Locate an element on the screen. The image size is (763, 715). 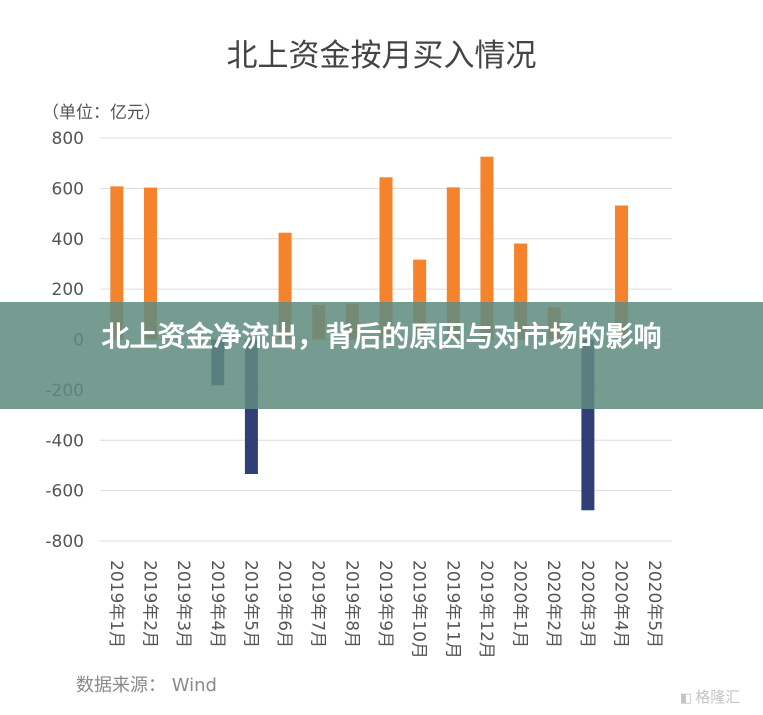
x-tick-label: 2019年4月 is located at coordinates (217, 604).